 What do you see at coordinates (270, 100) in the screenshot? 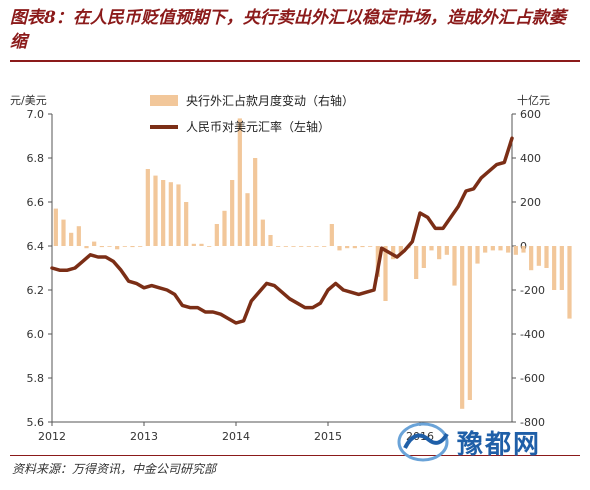
I see `legend-bar-label: 央行外汇占款月度变动（右轴）` at bounding box center [270, 100].